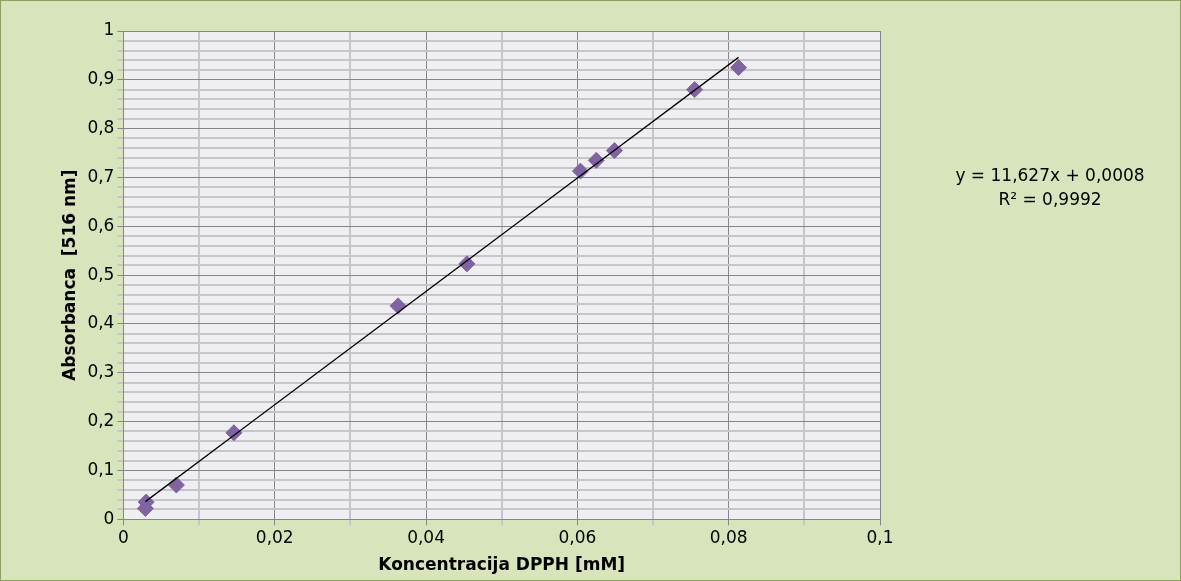 The image size is (1181, 581). I want to click on x-tick-label: 0,1, so click(880, 536).